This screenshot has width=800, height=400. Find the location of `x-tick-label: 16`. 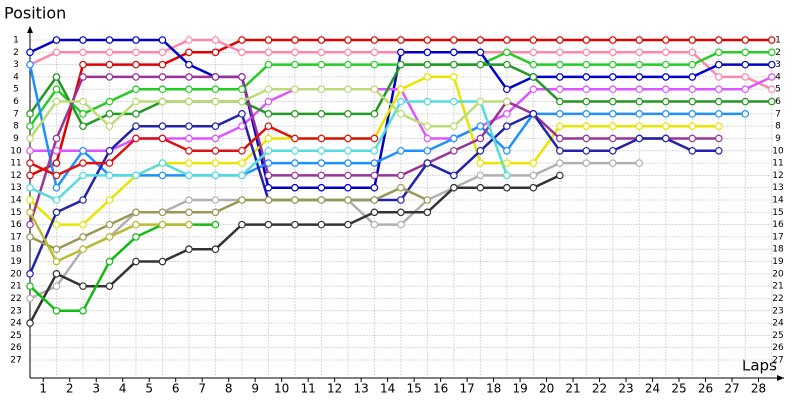

x-tick-label: 16 is located at coordinates (440, 389).